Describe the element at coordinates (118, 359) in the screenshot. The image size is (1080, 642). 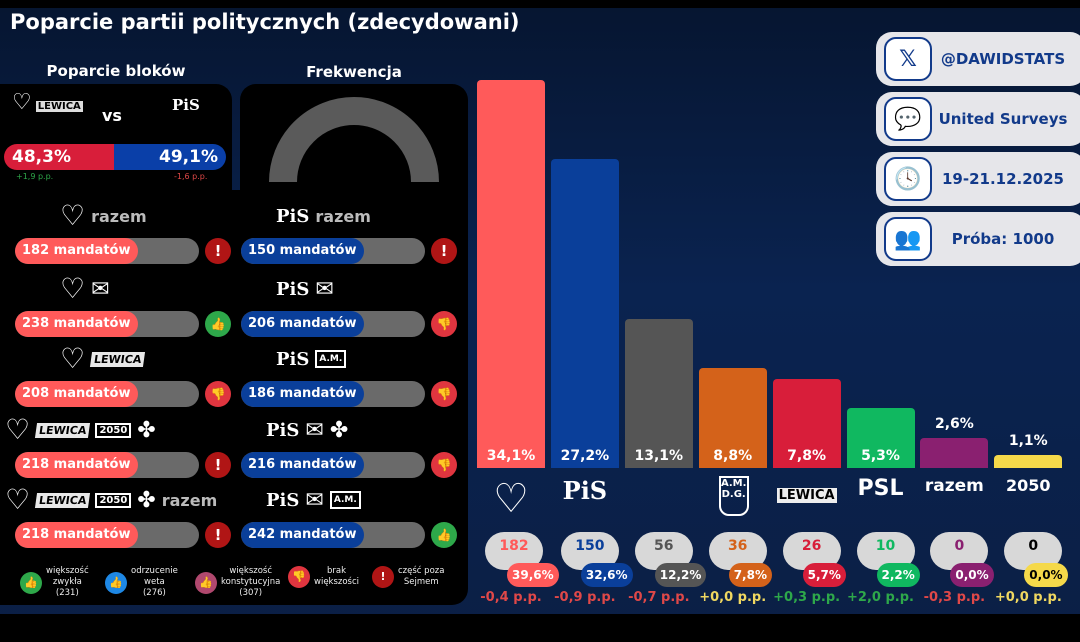
I see `lewica-logo: LEWICA` at that location.